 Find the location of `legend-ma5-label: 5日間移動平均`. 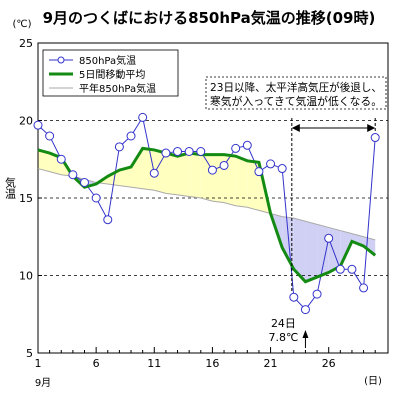

legend-ma5-label: 5日間移動平均 is located at coordinates (112, 74).